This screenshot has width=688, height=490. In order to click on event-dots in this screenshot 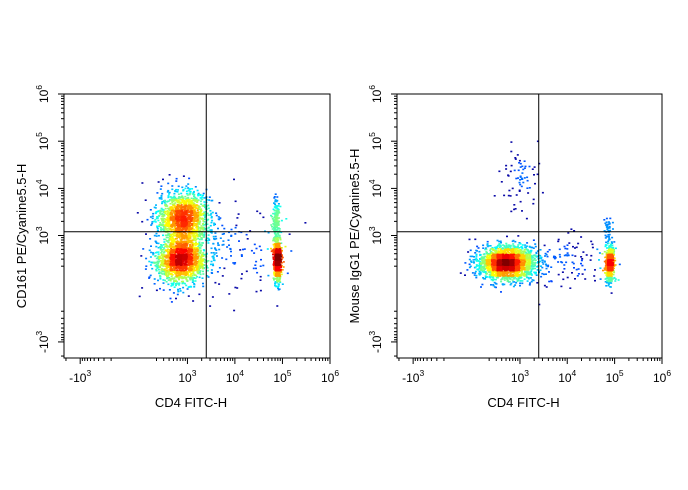, I will do `click(221, 243)`.